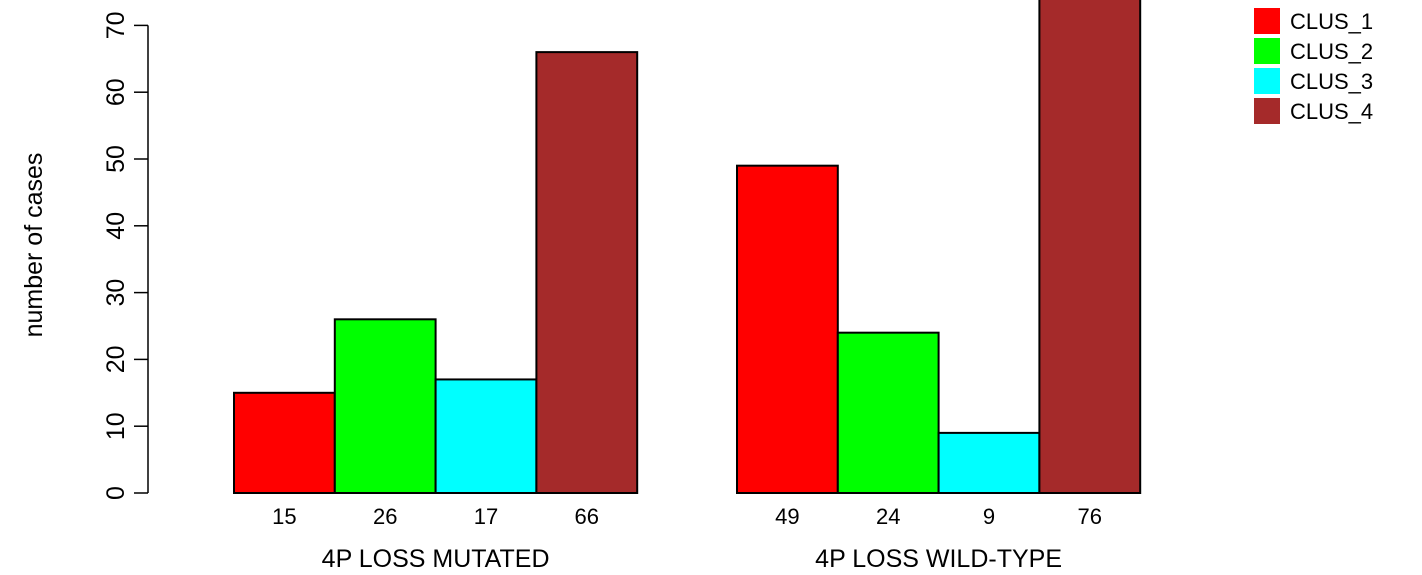 The height and width of the screenshot is (575, 1422). What do you see at coordinates (1090, 516) in the screenshot?
I see `bar-value-label: 76` at bounding box center [1090, 516].